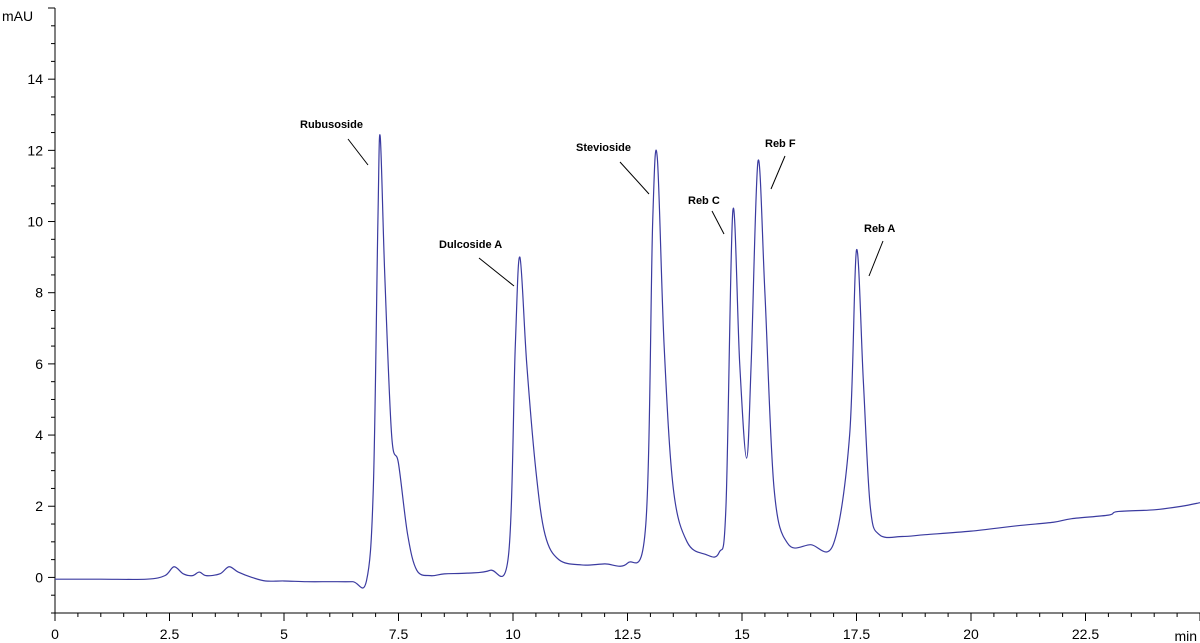  I want to click on peak-label: Reb A, so click(879, 229).